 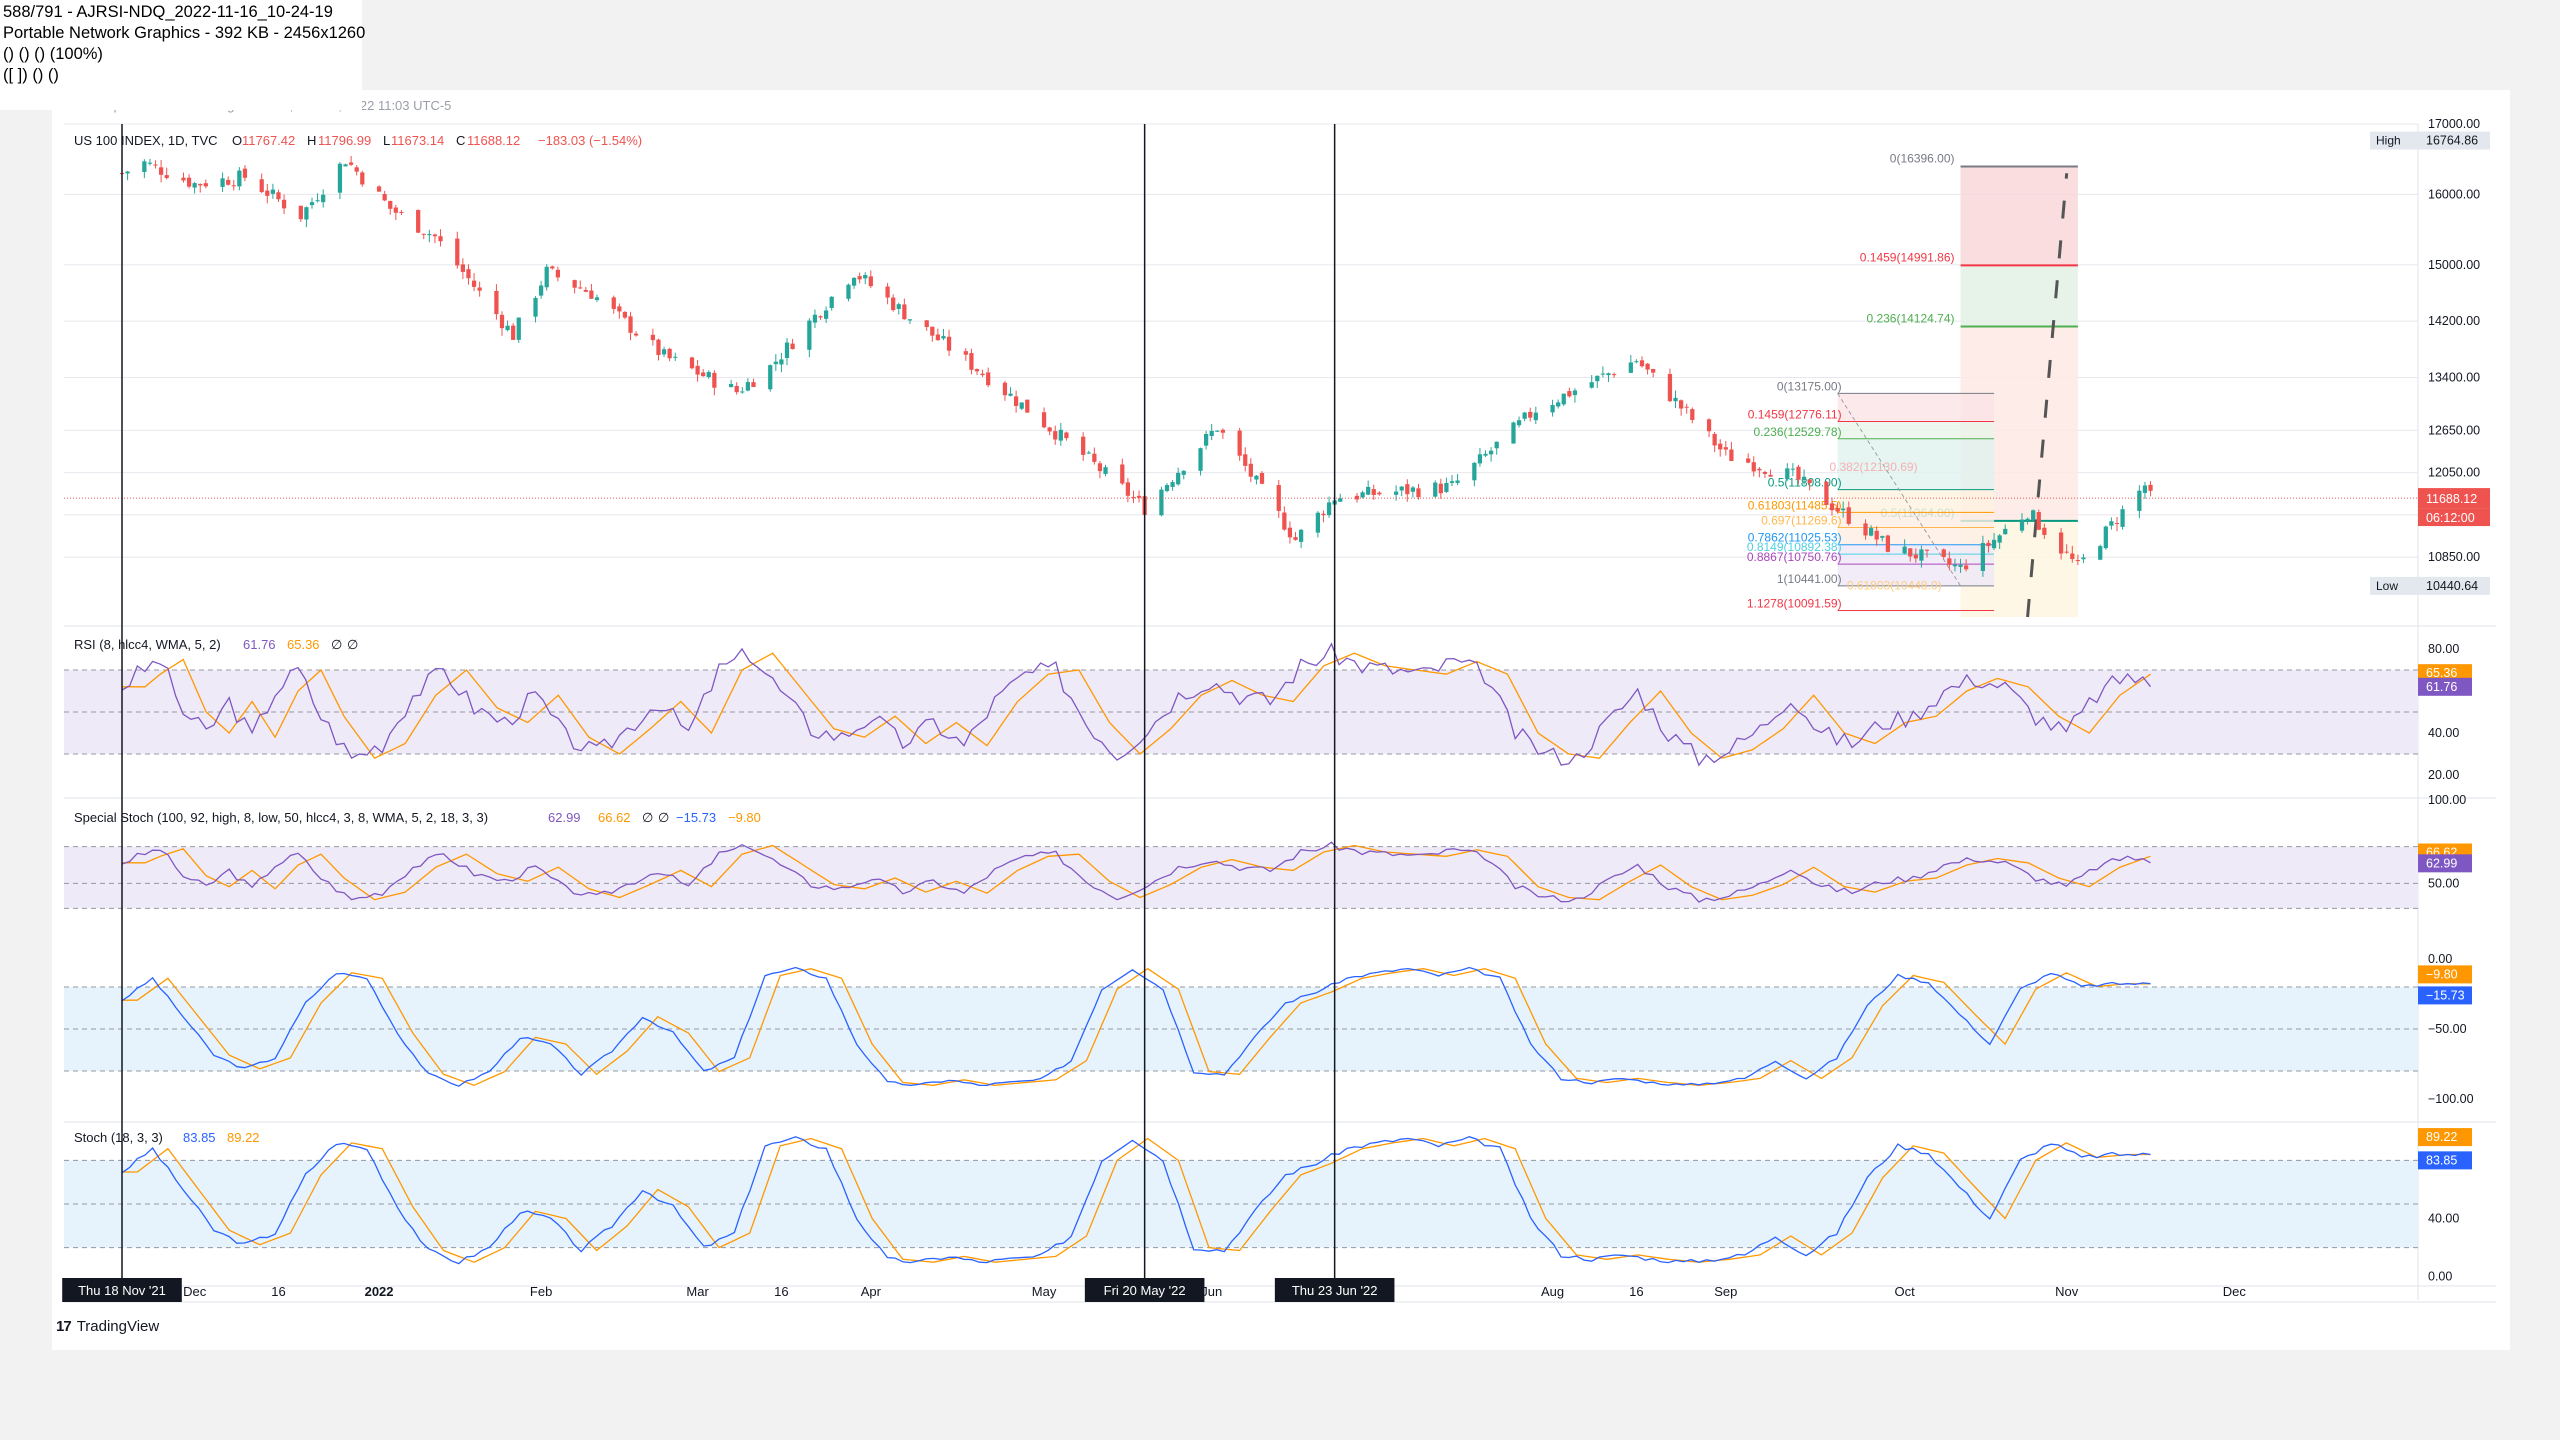 I want to click on price-tick-label: 10850.00, so click(x=2454, y=557).